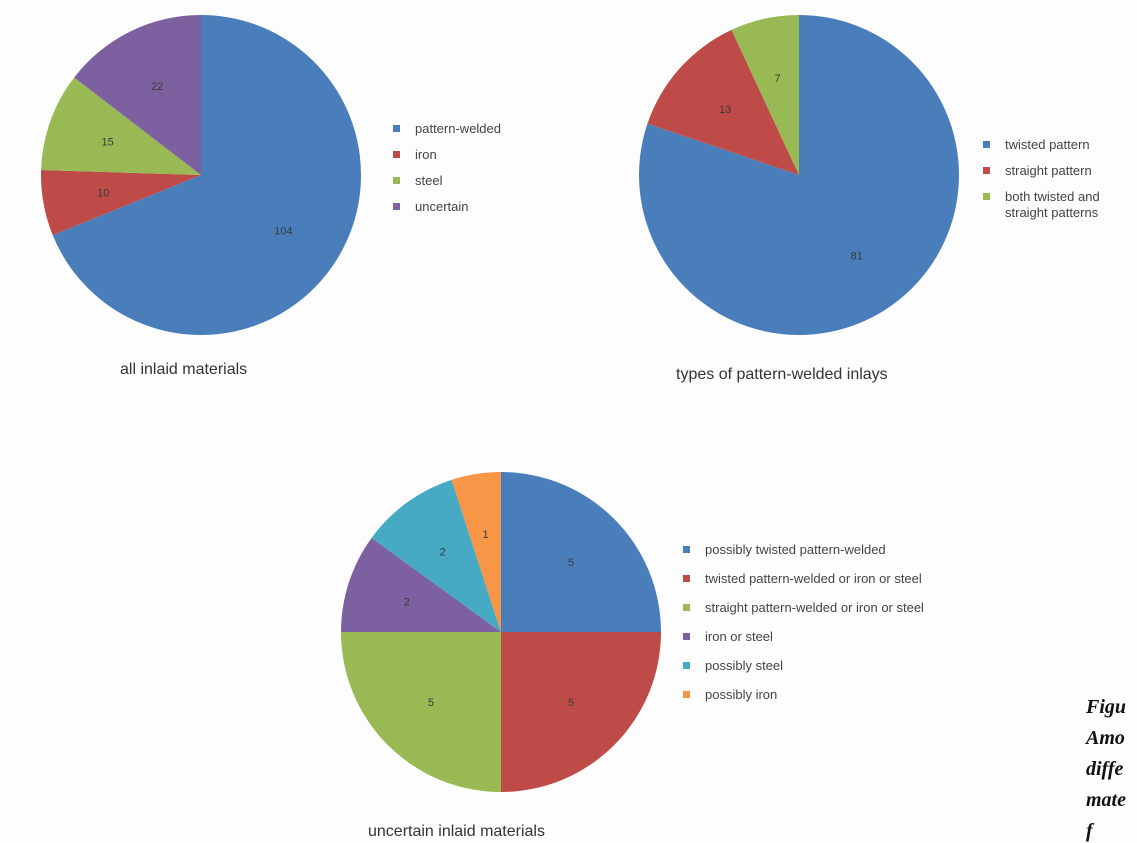 This screenshot has width=1137, height=843. I want to click on legend-item-steel: steel, so click(447, 181).